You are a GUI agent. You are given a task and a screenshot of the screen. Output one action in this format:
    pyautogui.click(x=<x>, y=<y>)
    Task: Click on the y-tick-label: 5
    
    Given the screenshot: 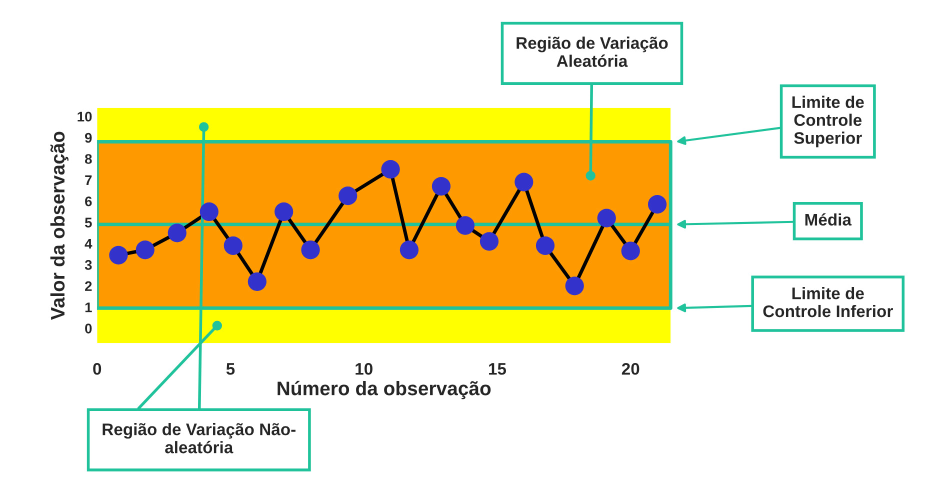 What is the action you would take?
    pyautogui.click(x=88, y=223)
    